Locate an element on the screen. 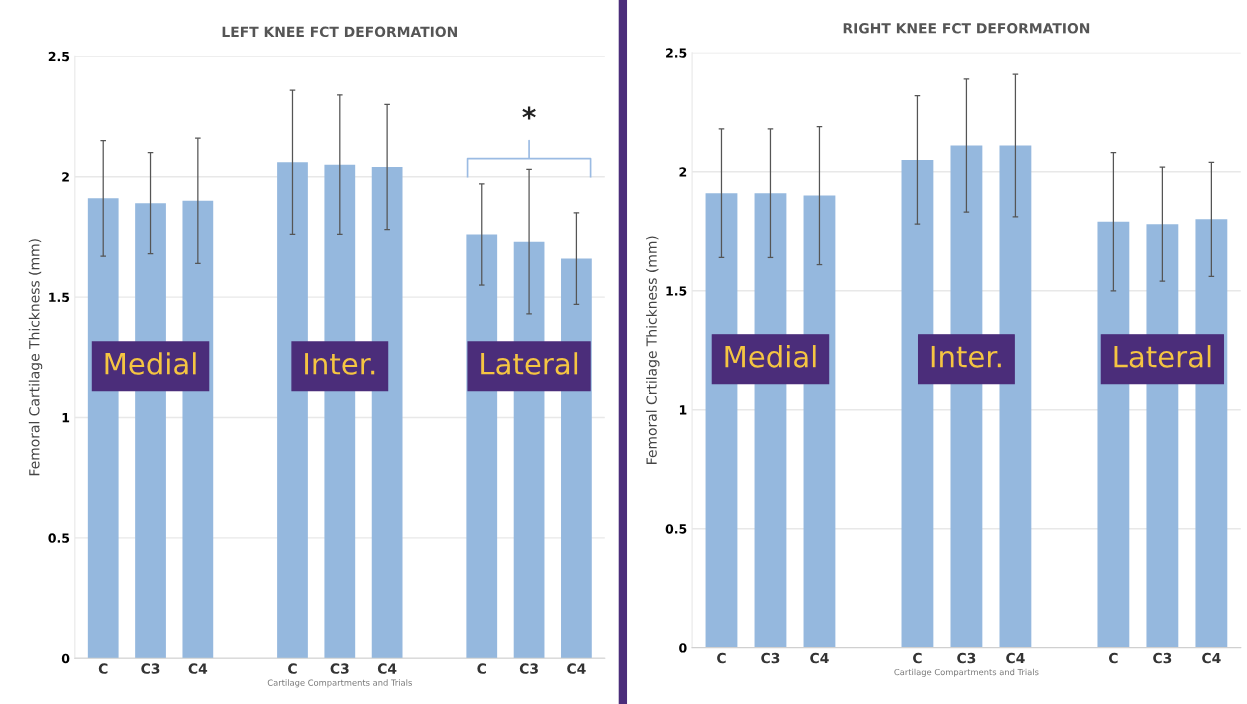  annotation: * is located at coordinates (529, 113).